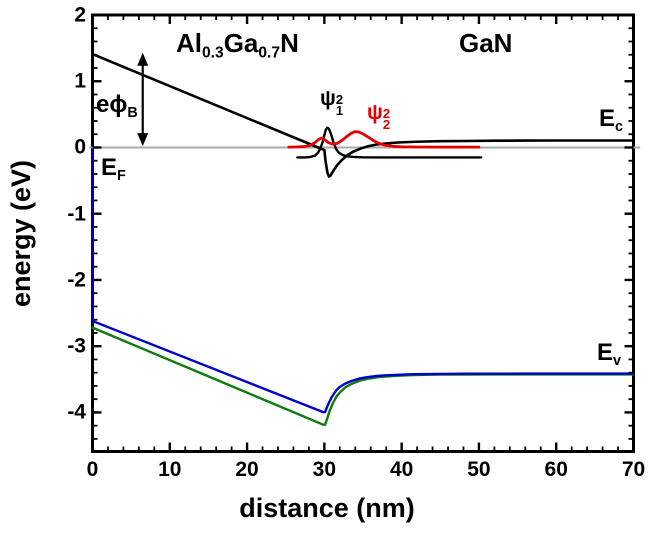 This screenshot has height=539, width=658. Describe the element at coordinates (324, 469) in the screenshot. I see `x-tick-label: 30` at that location.